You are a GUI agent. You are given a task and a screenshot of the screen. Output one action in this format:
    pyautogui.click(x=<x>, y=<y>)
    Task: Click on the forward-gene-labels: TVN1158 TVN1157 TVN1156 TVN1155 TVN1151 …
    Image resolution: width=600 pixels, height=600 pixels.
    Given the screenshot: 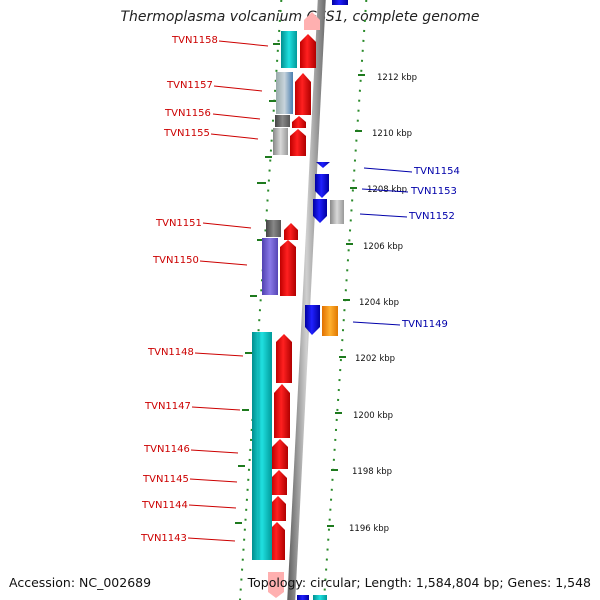 What is the action you would take?
    pyautogui.click(x=179, y=289)
    